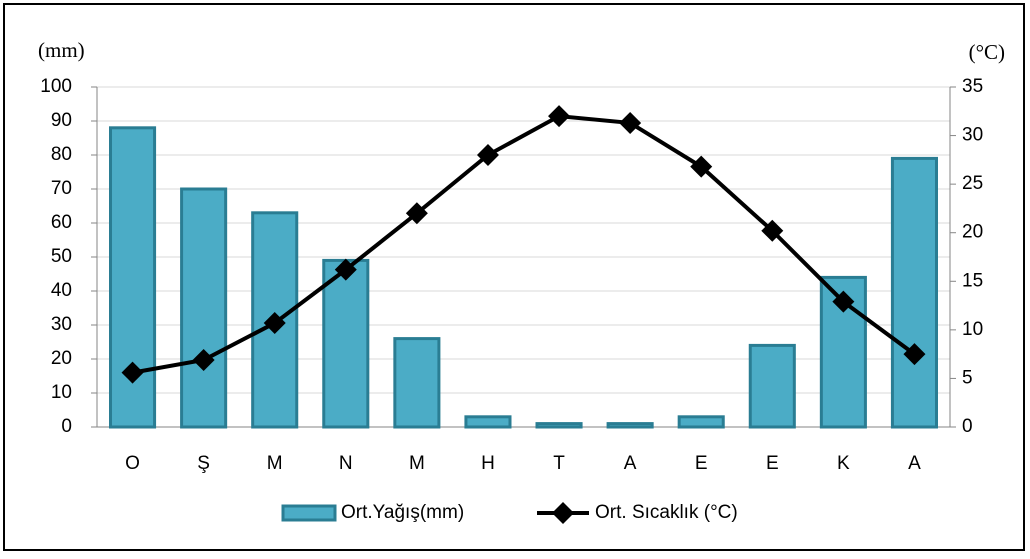  I want to click on y-axis-label: (mm), so click(61, 50).